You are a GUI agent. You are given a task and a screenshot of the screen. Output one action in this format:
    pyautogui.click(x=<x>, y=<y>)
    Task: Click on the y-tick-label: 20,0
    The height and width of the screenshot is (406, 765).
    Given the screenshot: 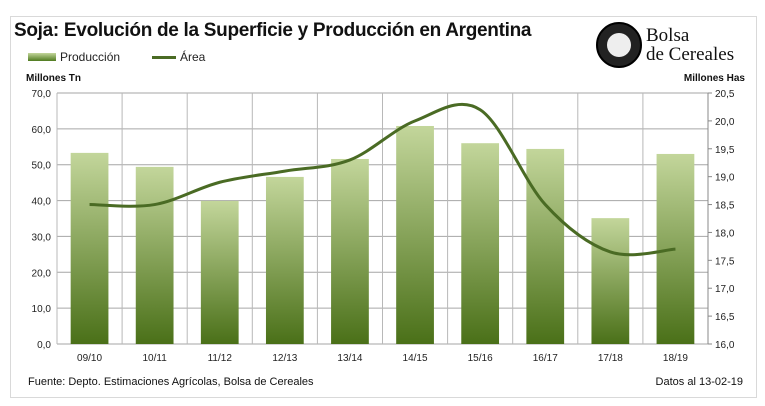 What is the action you would take?
    pyautogui.click(x=42, y=273)
    